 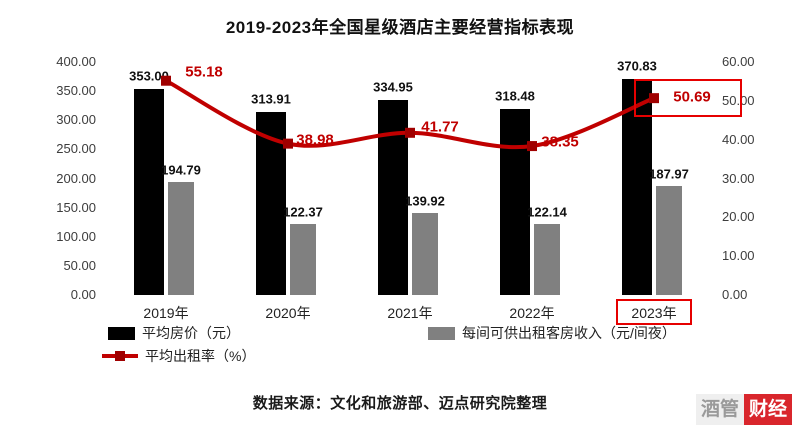 I want to click on legend-item-revpar: 每间可供出租客房收入（元/间夜）, so click(x=552, y=333).